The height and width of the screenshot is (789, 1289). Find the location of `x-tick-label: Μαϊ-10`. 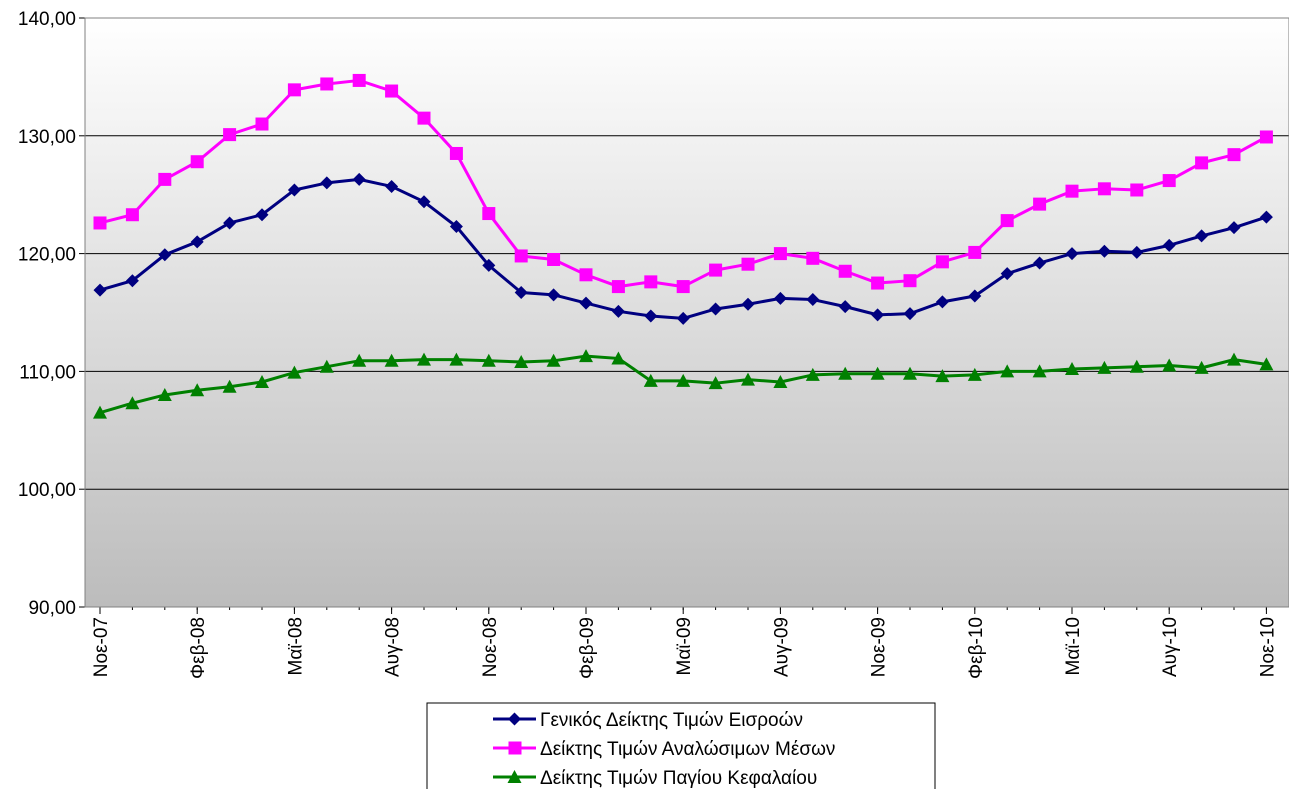

x-tick-label: Μαϊ-10 is located at coordinates (1073, 646).